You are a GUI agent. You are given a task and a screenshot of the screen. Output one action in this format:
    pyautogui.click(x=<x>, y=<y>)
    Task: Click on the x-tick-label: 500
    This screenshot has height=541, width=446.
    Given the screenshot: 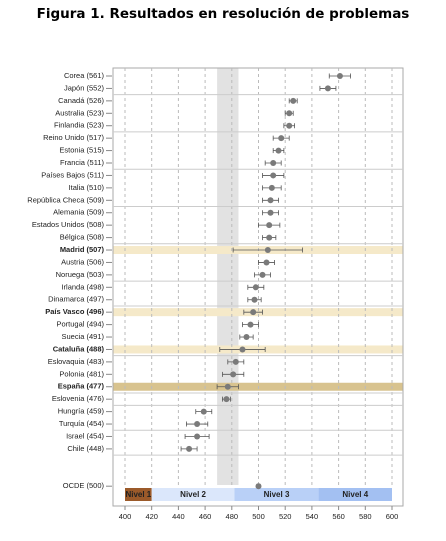 What is the action you would take?
    pyautogui.click(x=258, y=516)
    